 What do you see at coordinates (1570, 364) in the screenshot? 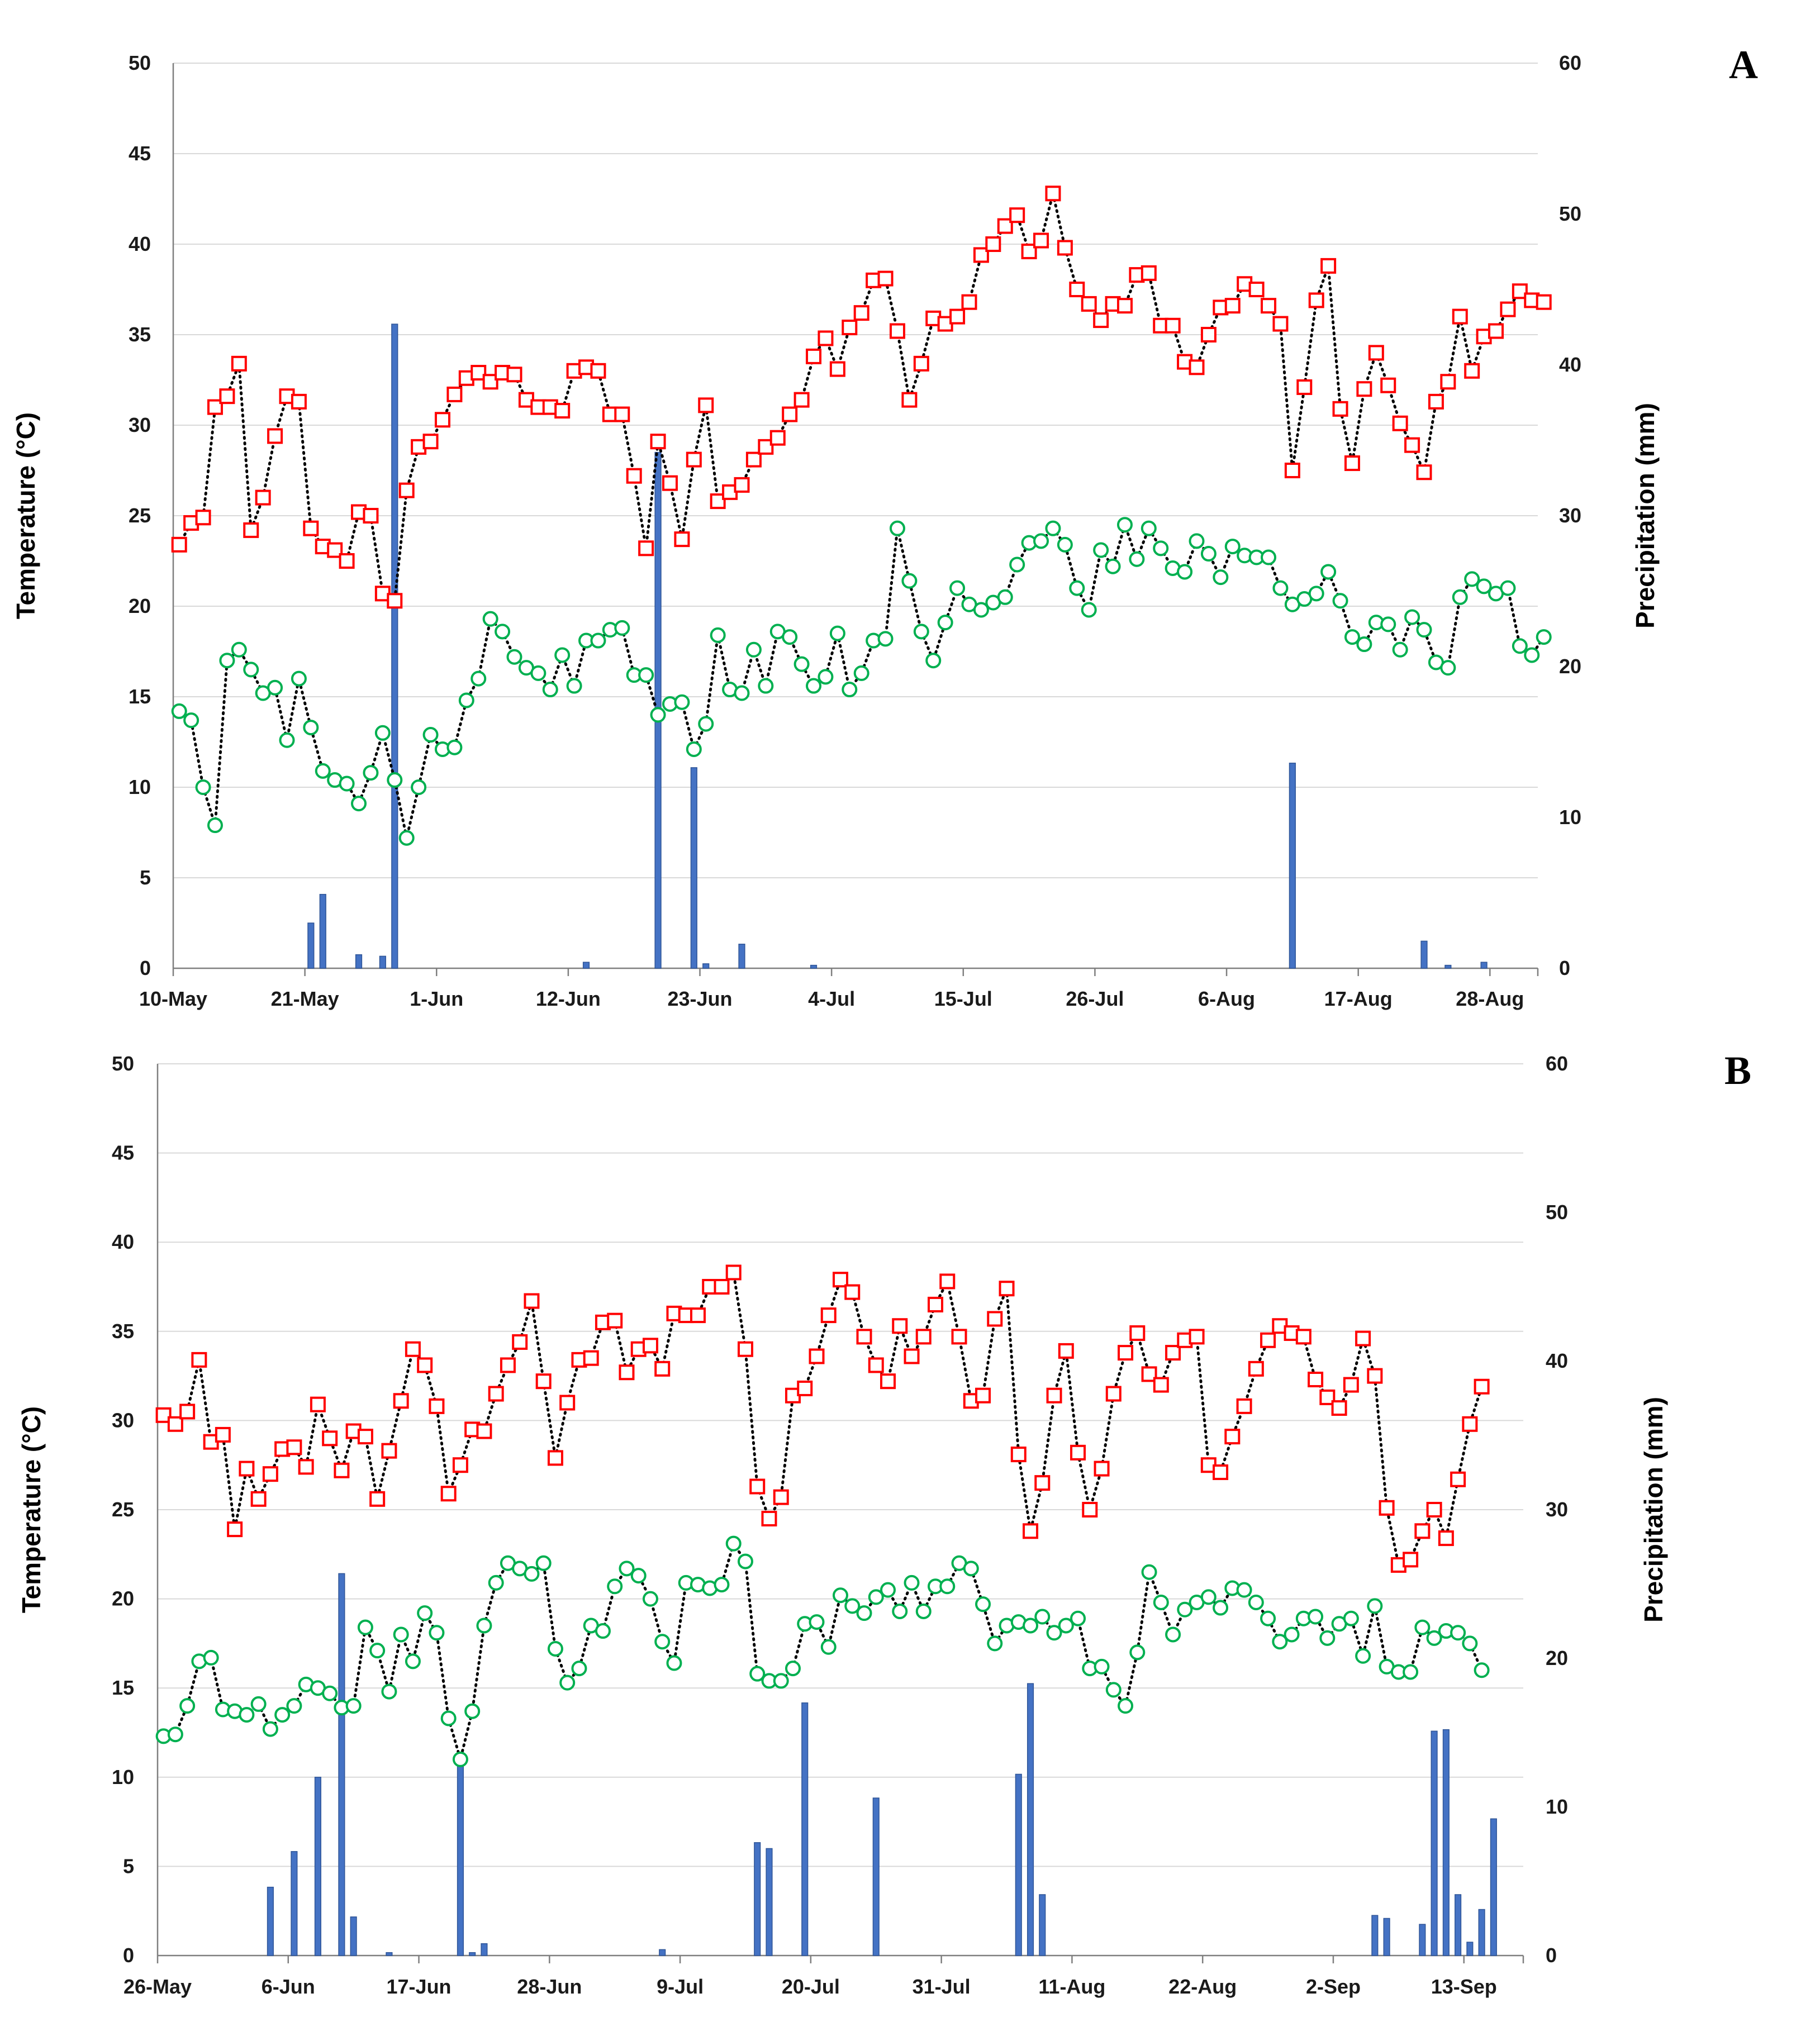
I see `y2-tick-label: 40` at bounding box center [1570, 364].